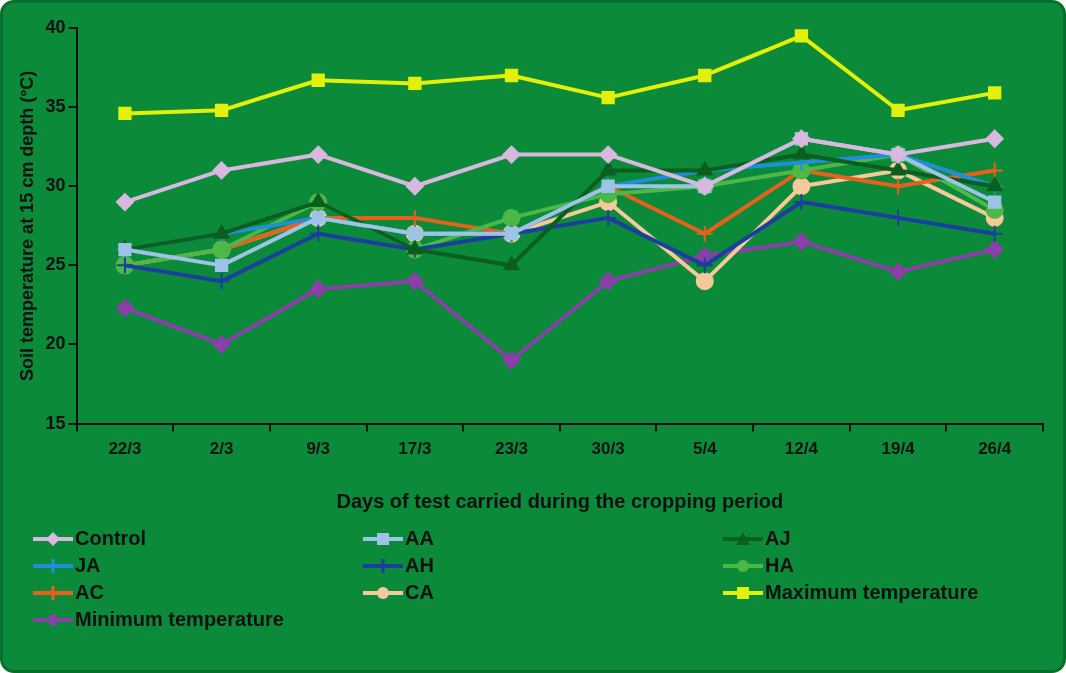  I want to click on legend-label: Control, so click(111, 538).